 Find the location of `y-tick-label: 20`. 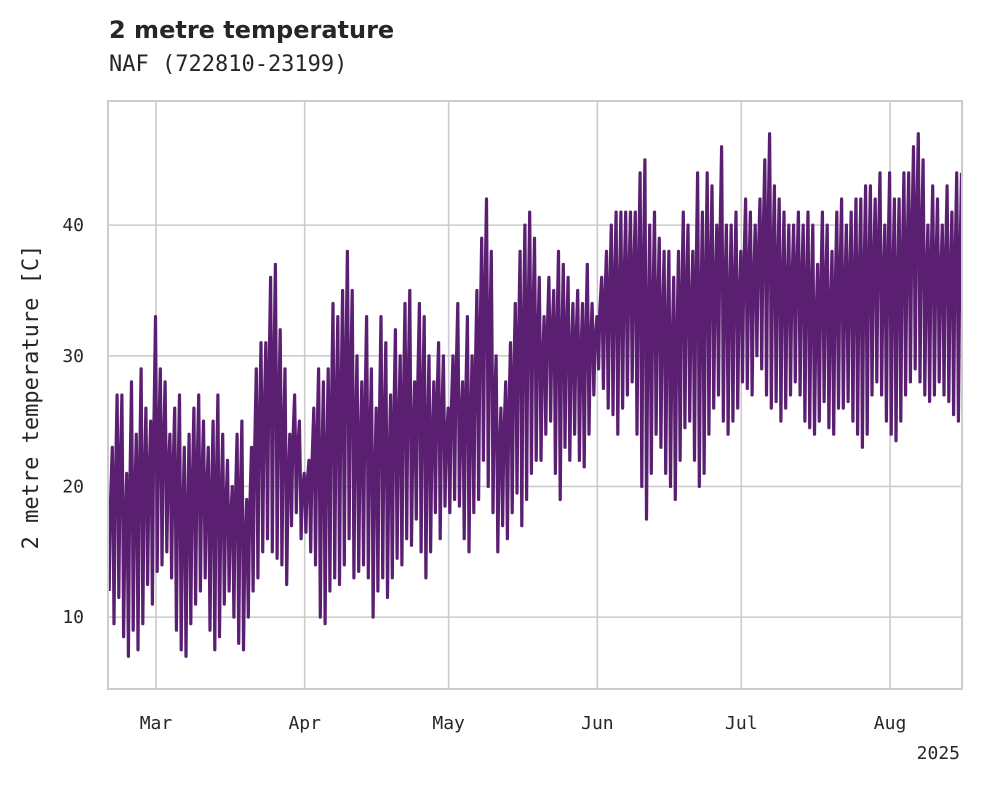

y-tick-label: 20 is located at coordinates (73, 486).